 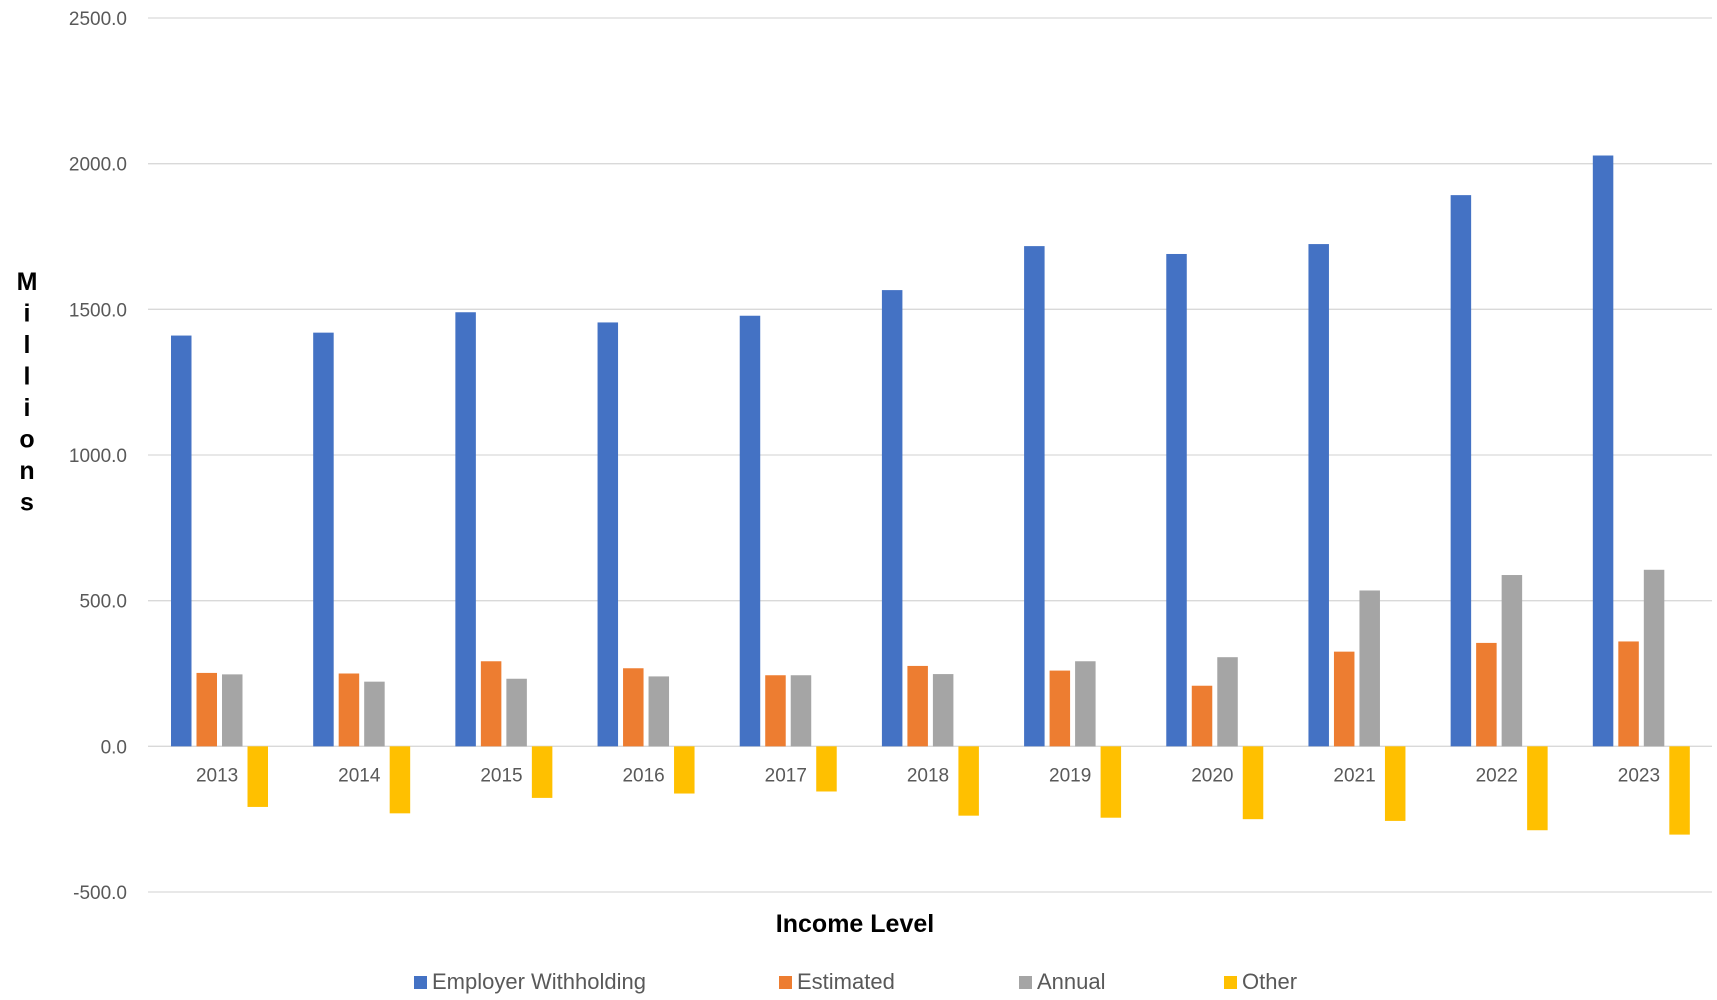 I want to click on bar-other-2022, so click(x=1537, y=788).